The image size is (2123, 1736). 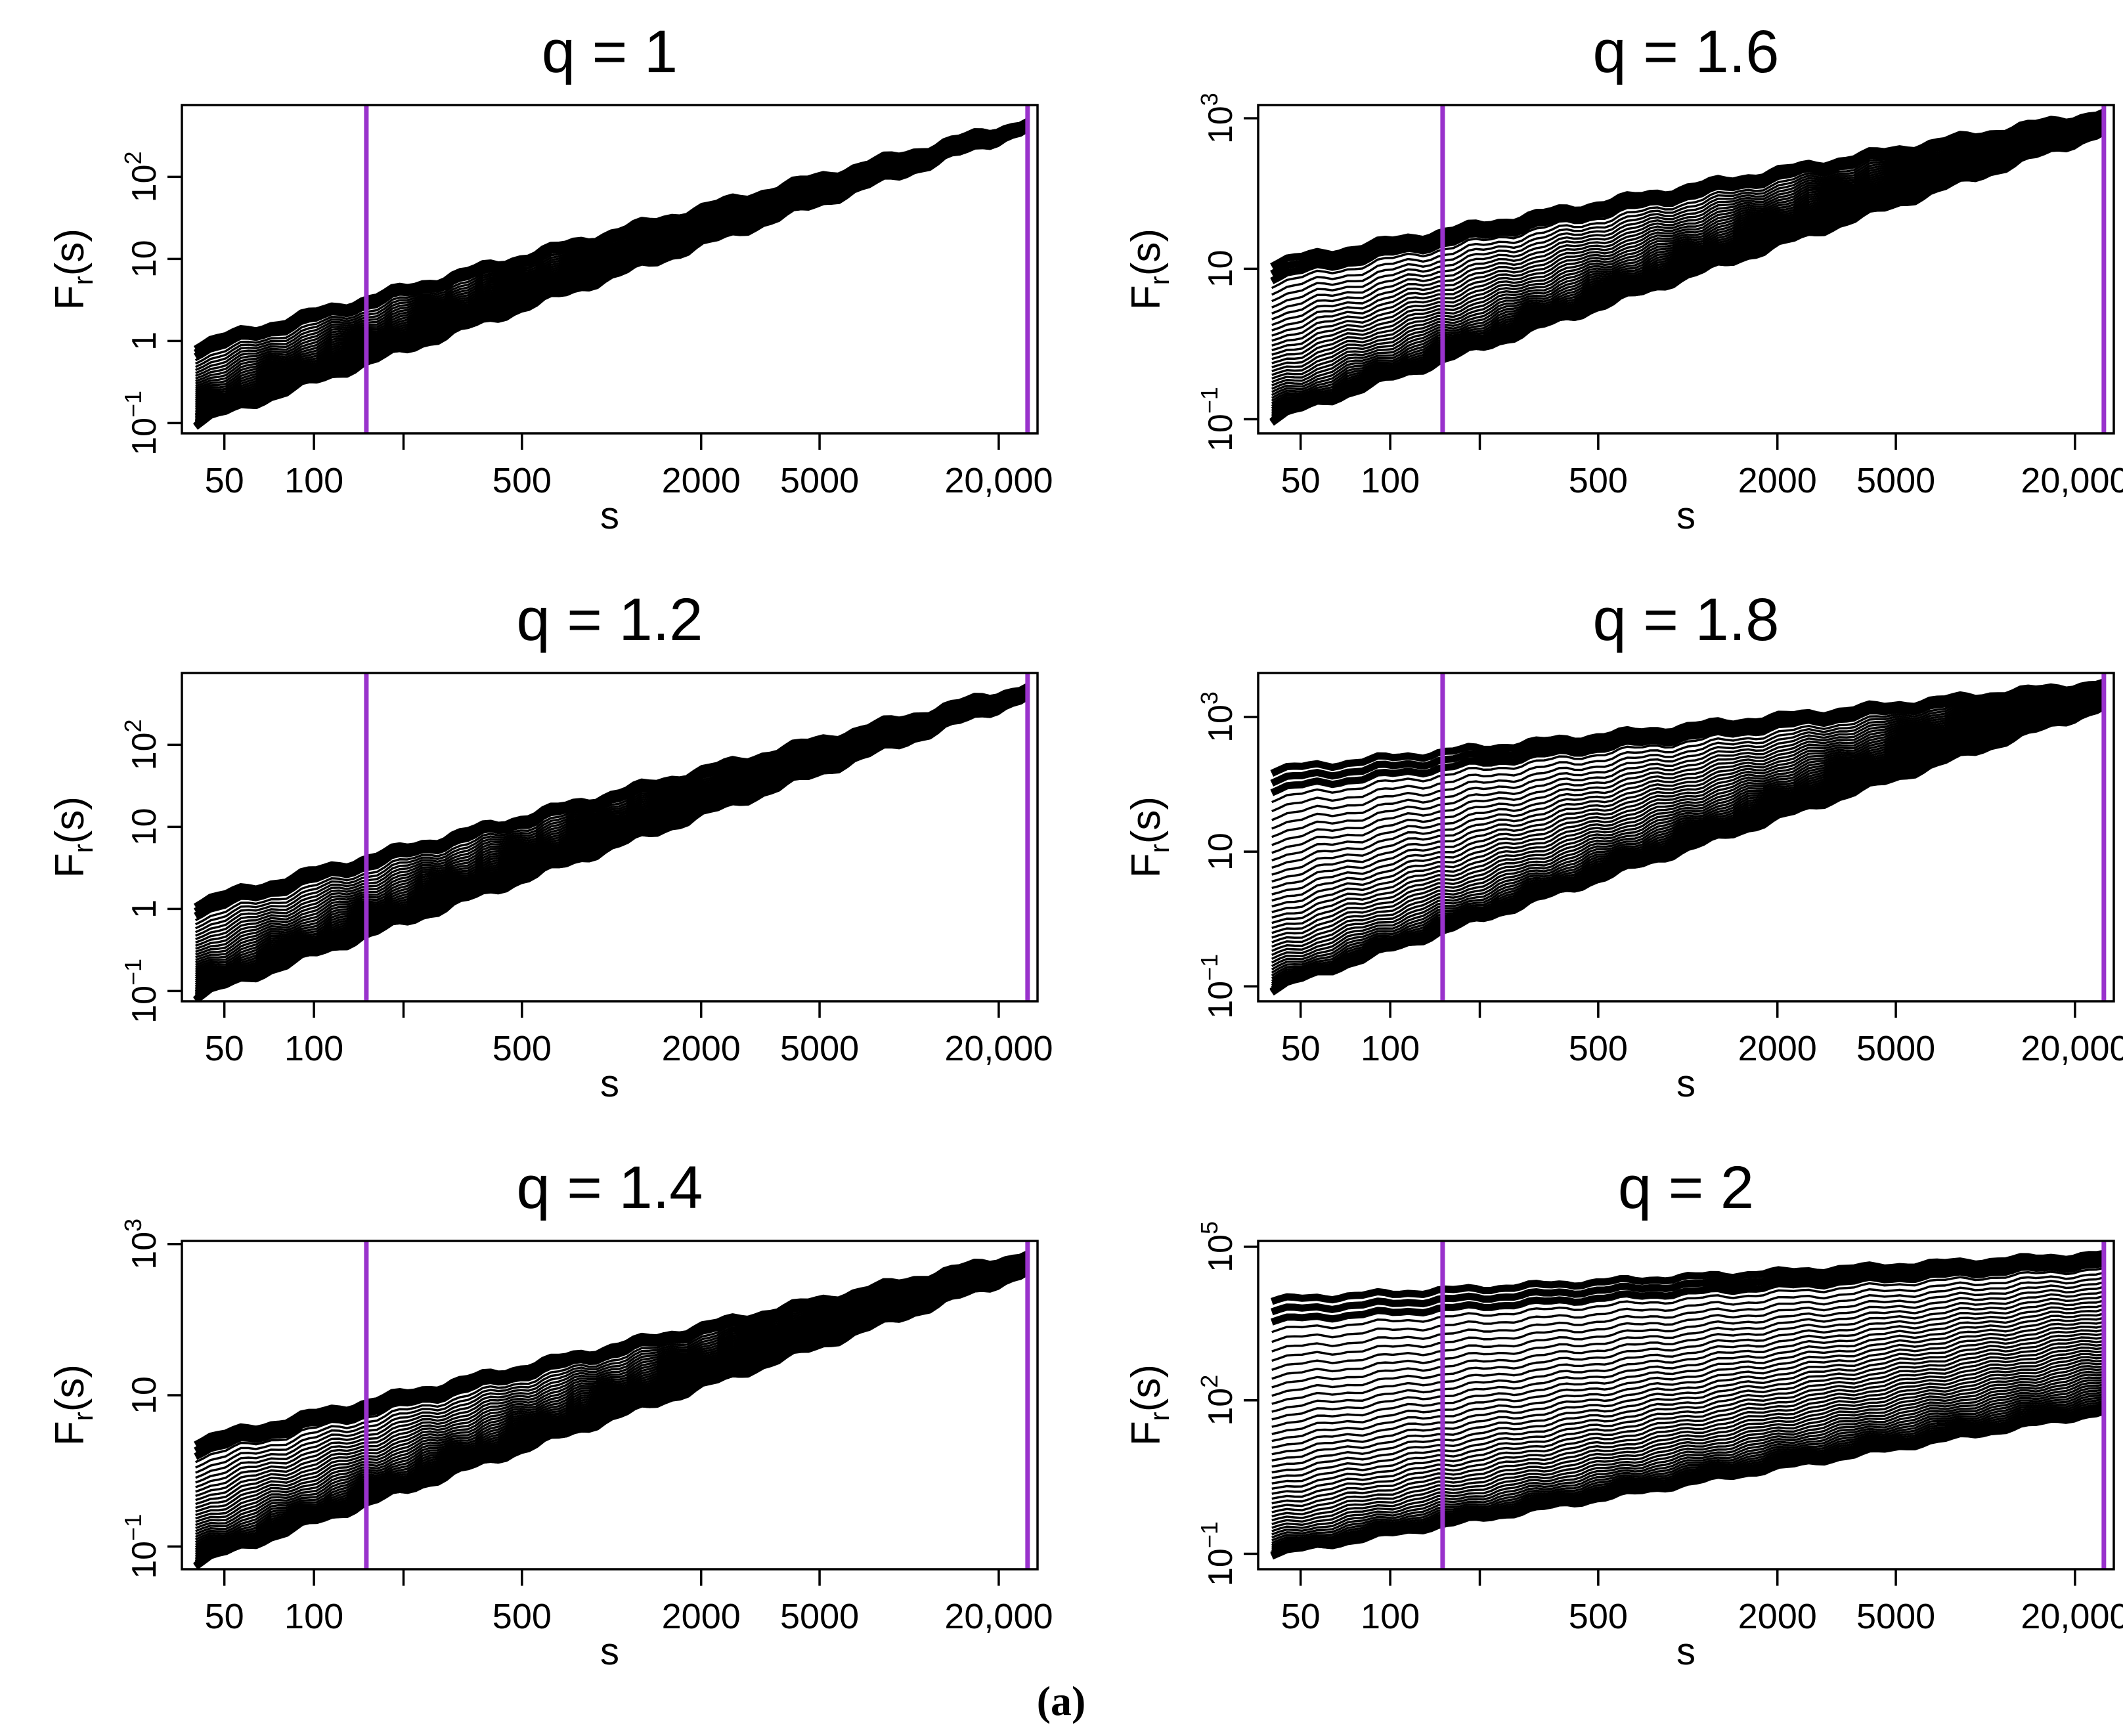 What do you see at coordinates (1218, 419) in the screenshot?
I see `y-tick-label: 10−1` at bounding box center [1218, 419].